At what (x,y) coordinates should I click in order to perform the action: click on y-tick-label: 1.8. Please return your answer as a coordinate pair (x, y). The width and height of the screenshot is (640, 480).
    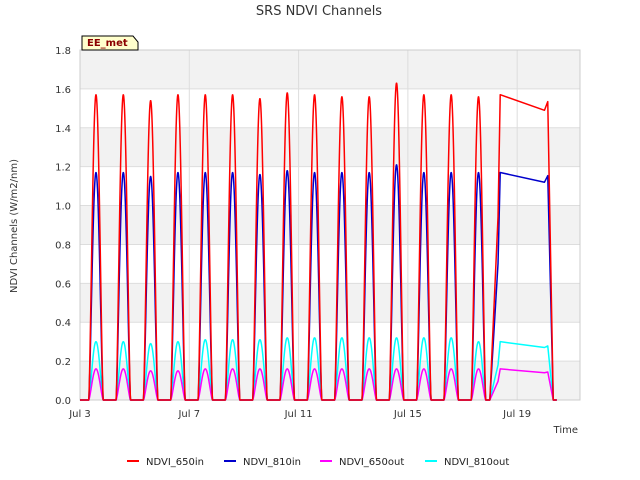
    Looking at the image, I should click on (63, 51).